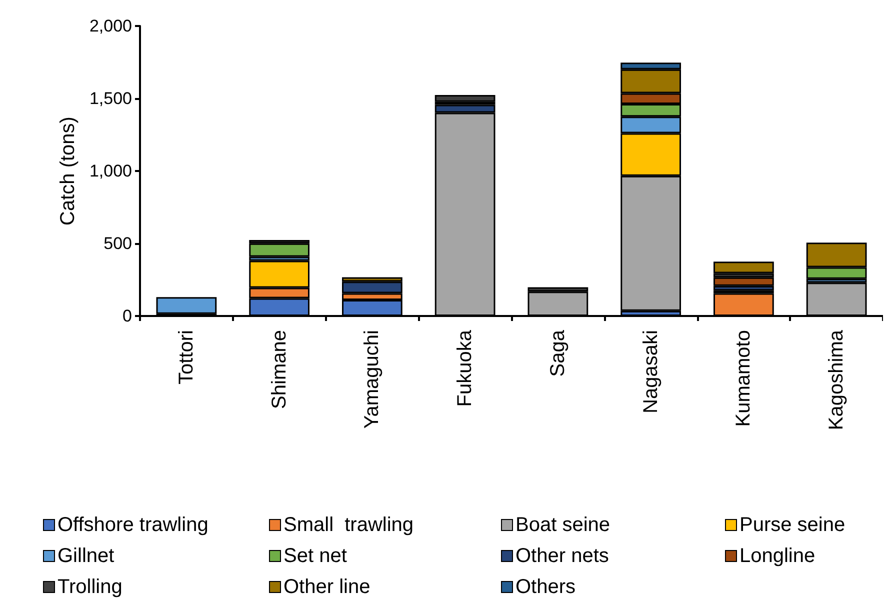 The height and width of the screenshot is (601, 891). Describe the element at coordinates (793, 525) in the screenshot. I see `legend-label: Purse seine` at that location.